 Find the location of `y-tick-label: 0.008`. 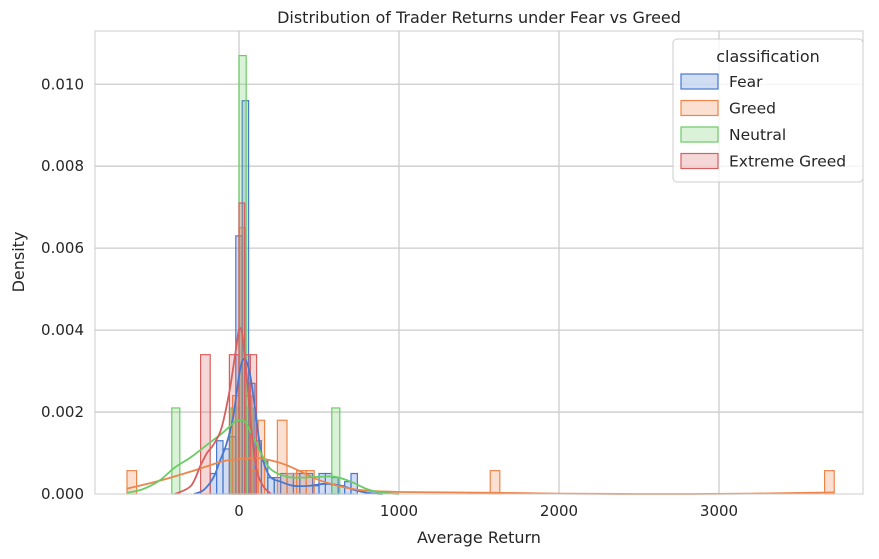

y-tick-label: 0.008 is located at coordinates (62, 166).